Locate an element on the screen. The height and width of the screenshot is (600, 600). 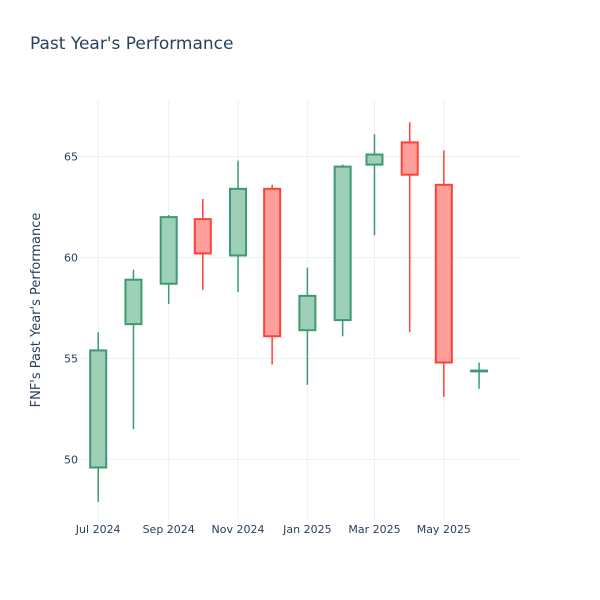
x-tick-label: May 2025 is located at coordinates (444, 529).